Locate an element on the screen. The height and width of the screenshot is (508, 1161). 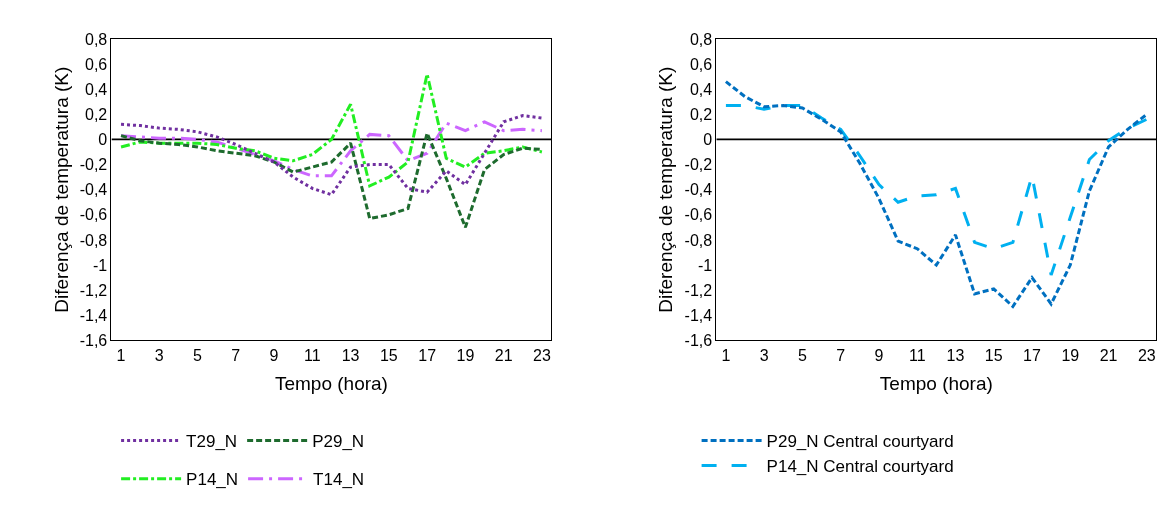
legend-label: P14_N is located at coordinates (212, 480).